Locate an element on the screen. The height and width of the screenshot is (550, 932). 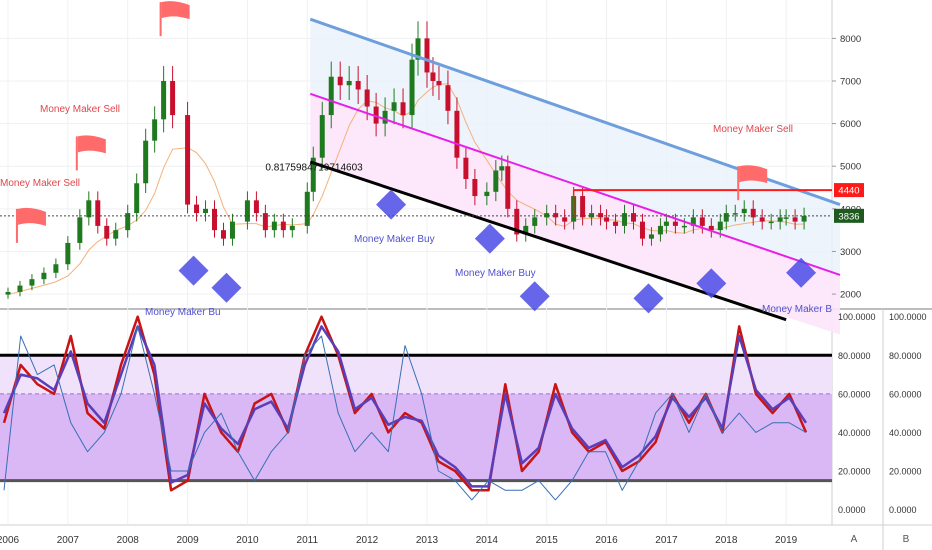
resistance-price-badge is located at coordinates (849, 190).